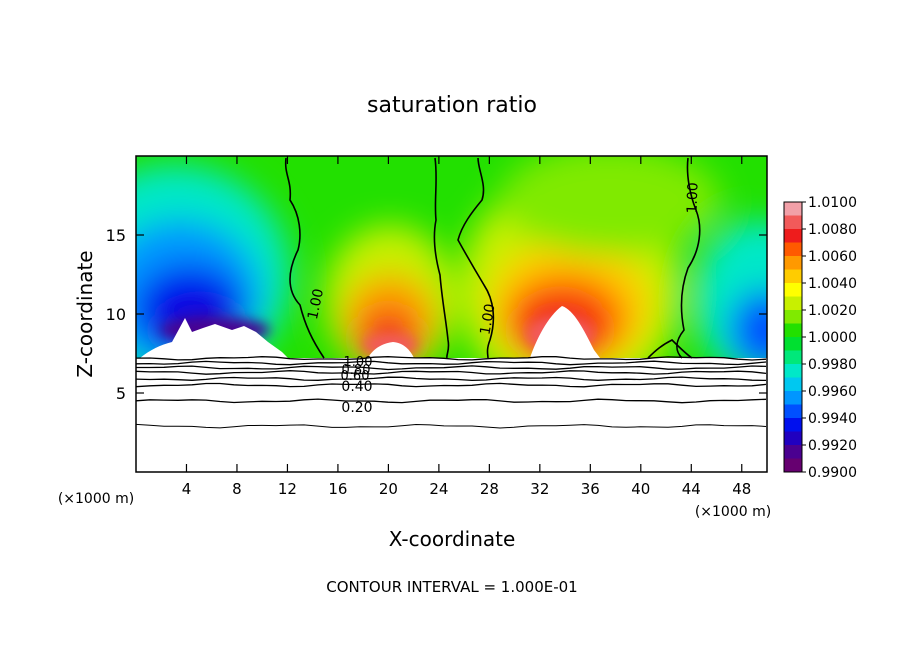 This screenshot has height=654, width=904. What do you see at coordinates (832, 311) in the screenshot?
I see `colorbar-label: 1.0020` at bounding box center [832, 311].